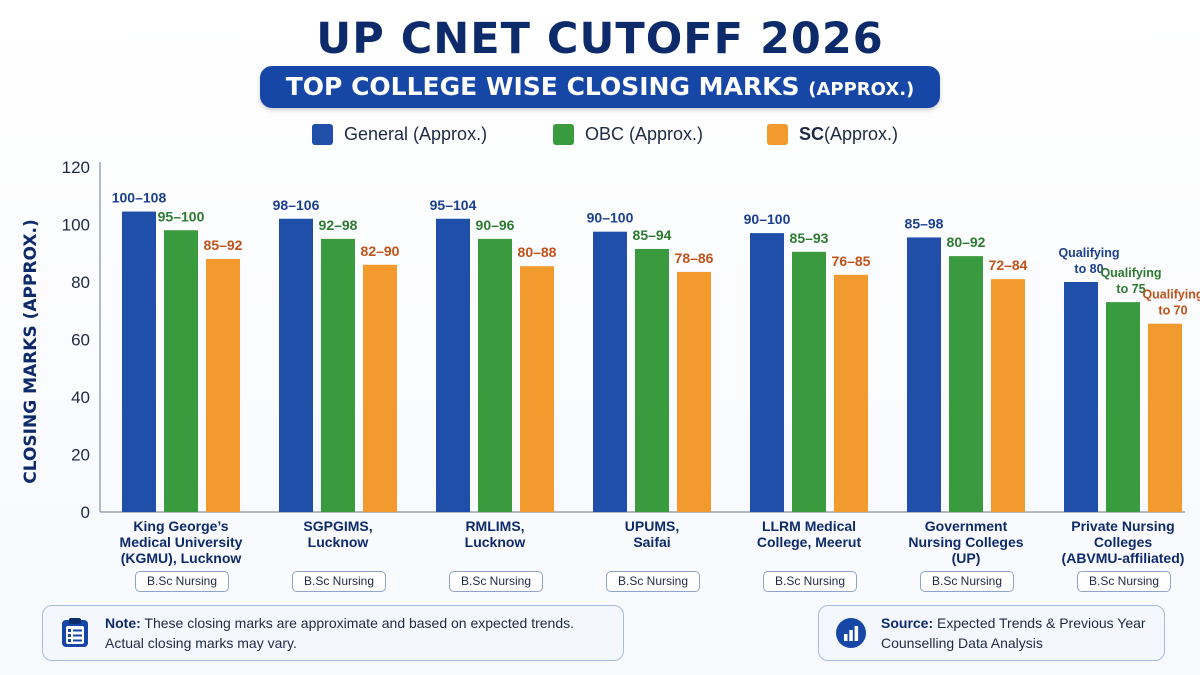  What do you see at coordinates (495, 225) in the screenshot?
I see `data-label: 90–96` at bounding box center [495, 225].